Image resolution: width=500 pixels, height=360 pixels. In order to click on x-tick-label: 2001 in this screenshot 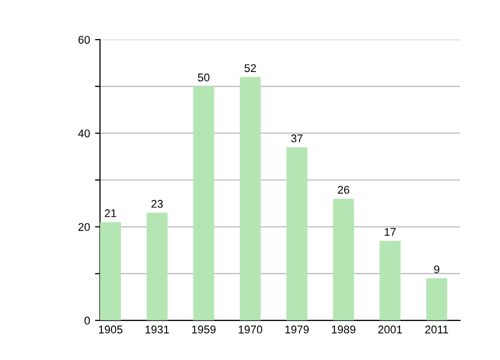, I will do `click(390, 330)`.